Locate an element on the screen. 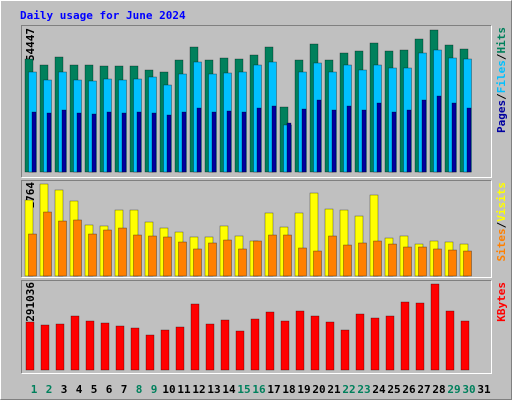 This screenshot has height=400, width=512. legend: KBytes is located at coordinates (501, 302).